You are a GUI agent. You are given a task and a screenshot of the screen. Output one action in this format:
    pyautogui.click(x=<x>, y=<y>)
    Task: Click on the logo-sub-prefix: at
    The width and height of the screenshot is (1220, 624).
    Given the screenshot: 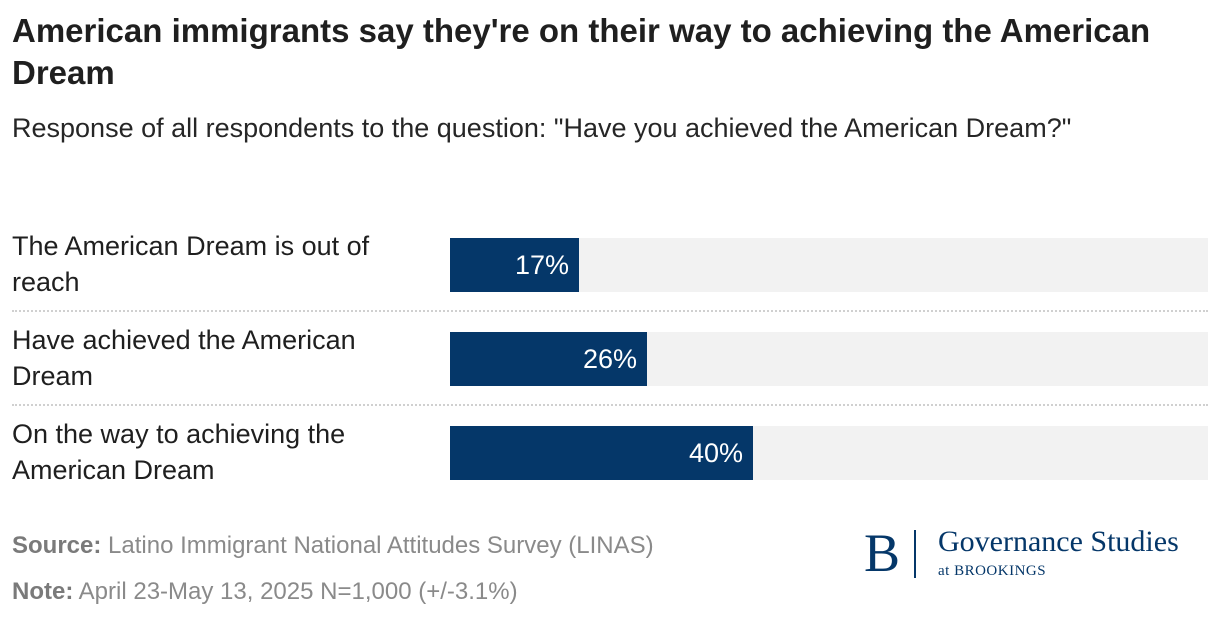 What is the action you would take?
    pyautogui.click(x=944, y=571)
    